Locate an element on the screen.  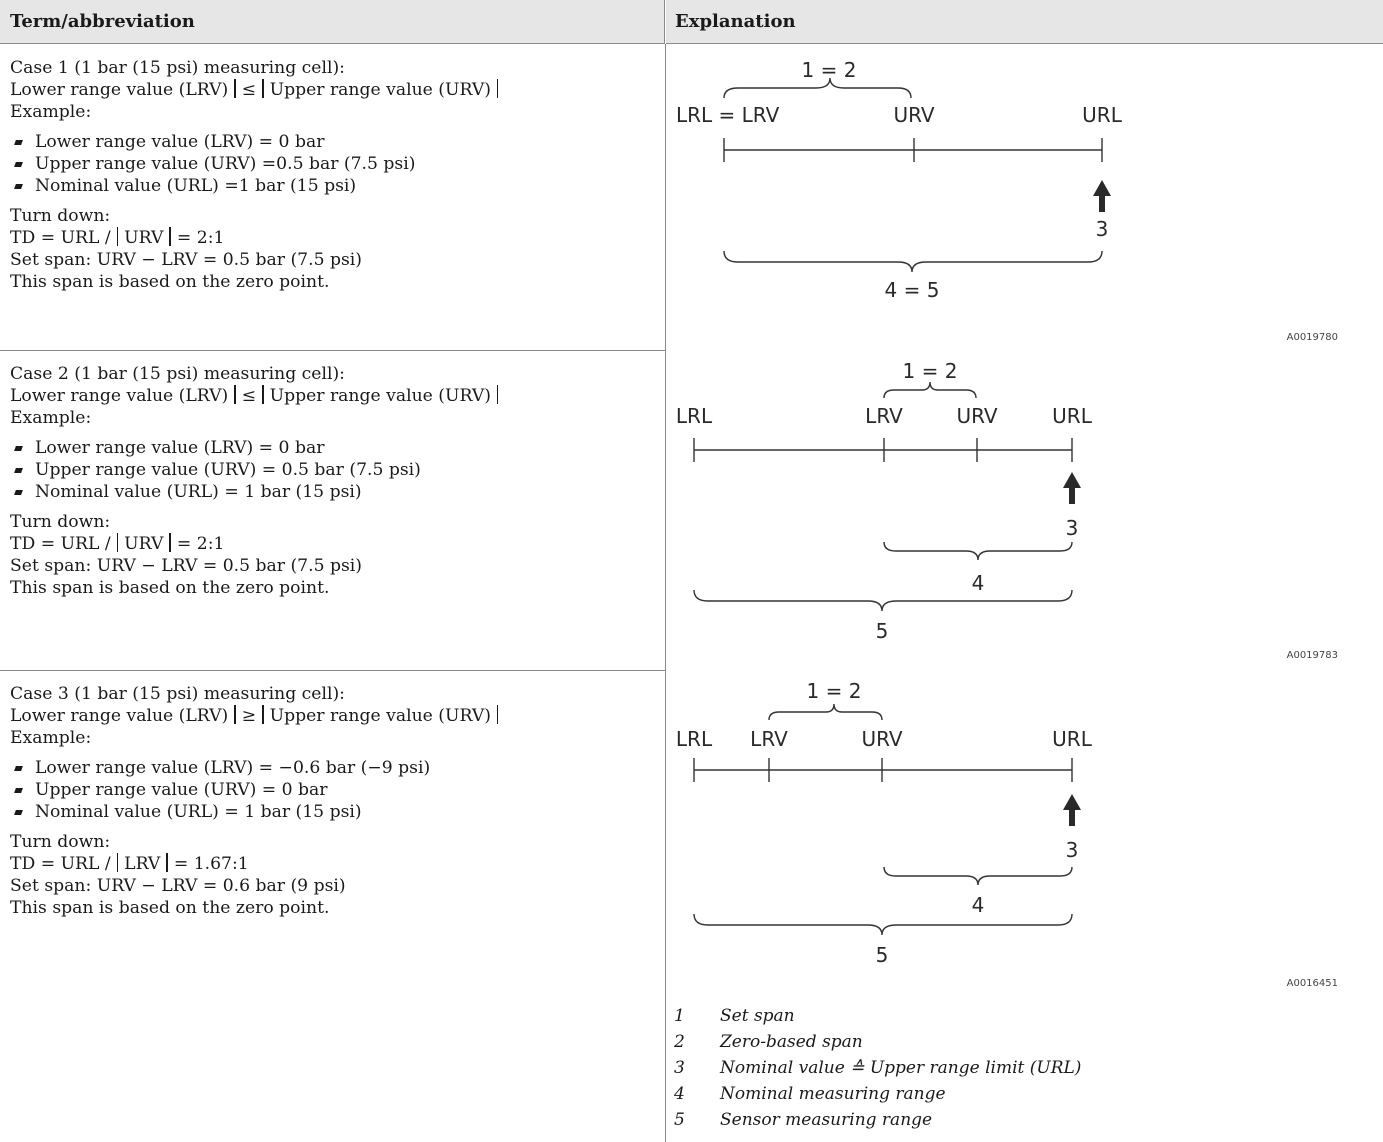
case-title: Case 3 (1 bar (15 psi) measuring cell): is located at coordinates (177, 694).